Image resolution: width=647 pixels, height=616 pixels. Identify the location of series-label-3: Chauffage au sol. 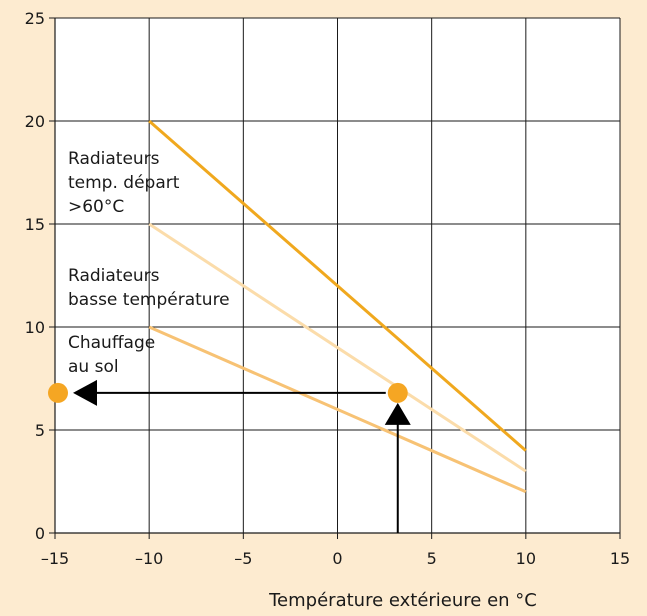
(111, 355).